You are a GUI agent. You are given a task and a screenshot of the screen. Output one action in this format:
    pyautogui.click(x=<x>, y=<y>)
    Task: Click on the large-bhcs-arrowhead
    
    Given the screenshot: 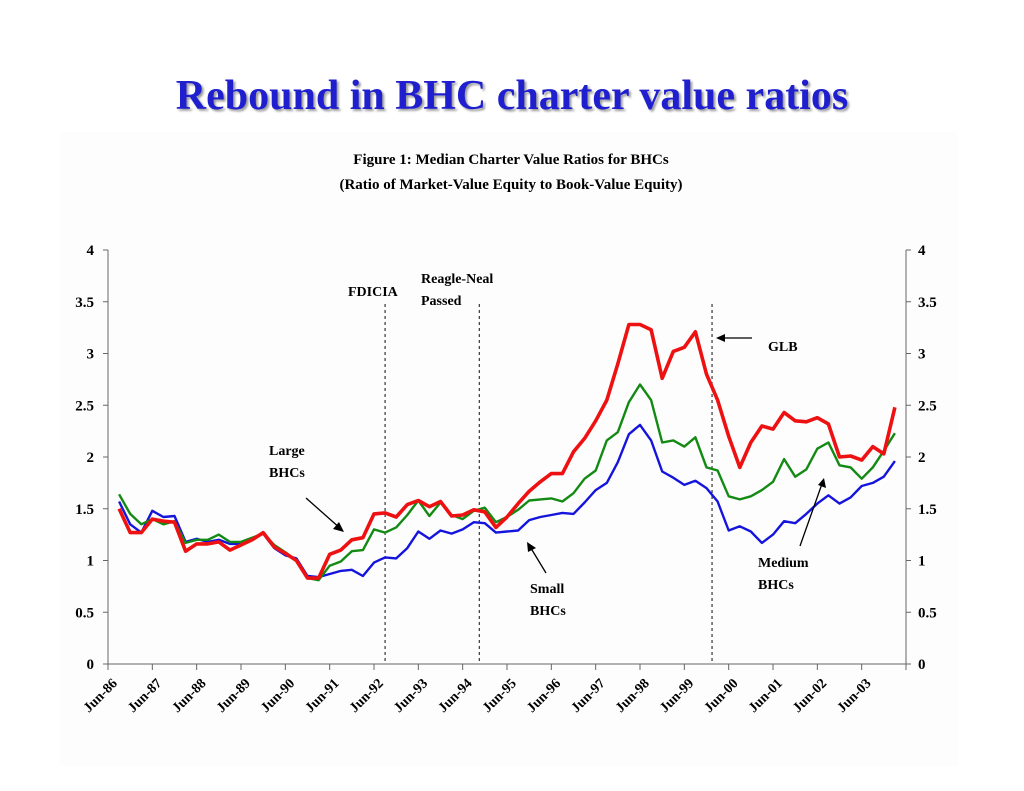 What is the action you would take?
    pyautogui.click(x=338, y=527)
    